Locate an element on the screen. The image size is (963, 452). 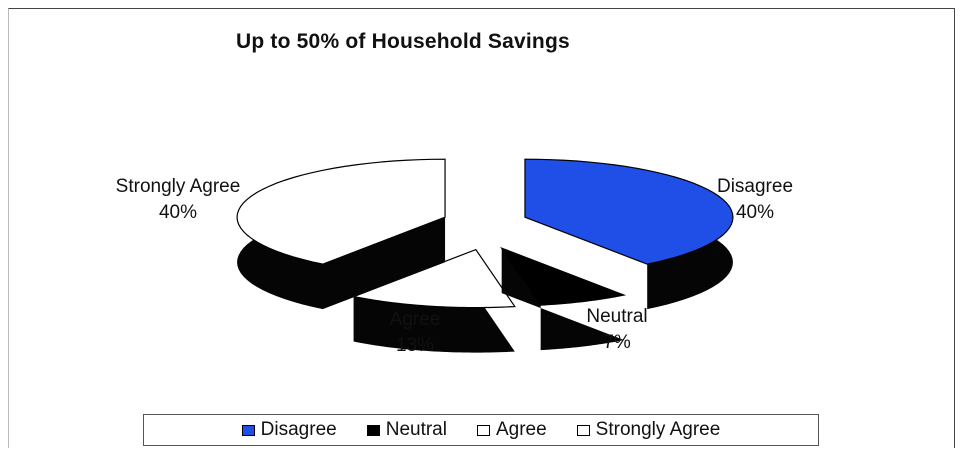
legend-label-strongly-agree: Strongly Agree is located at coordinates (658, 429).